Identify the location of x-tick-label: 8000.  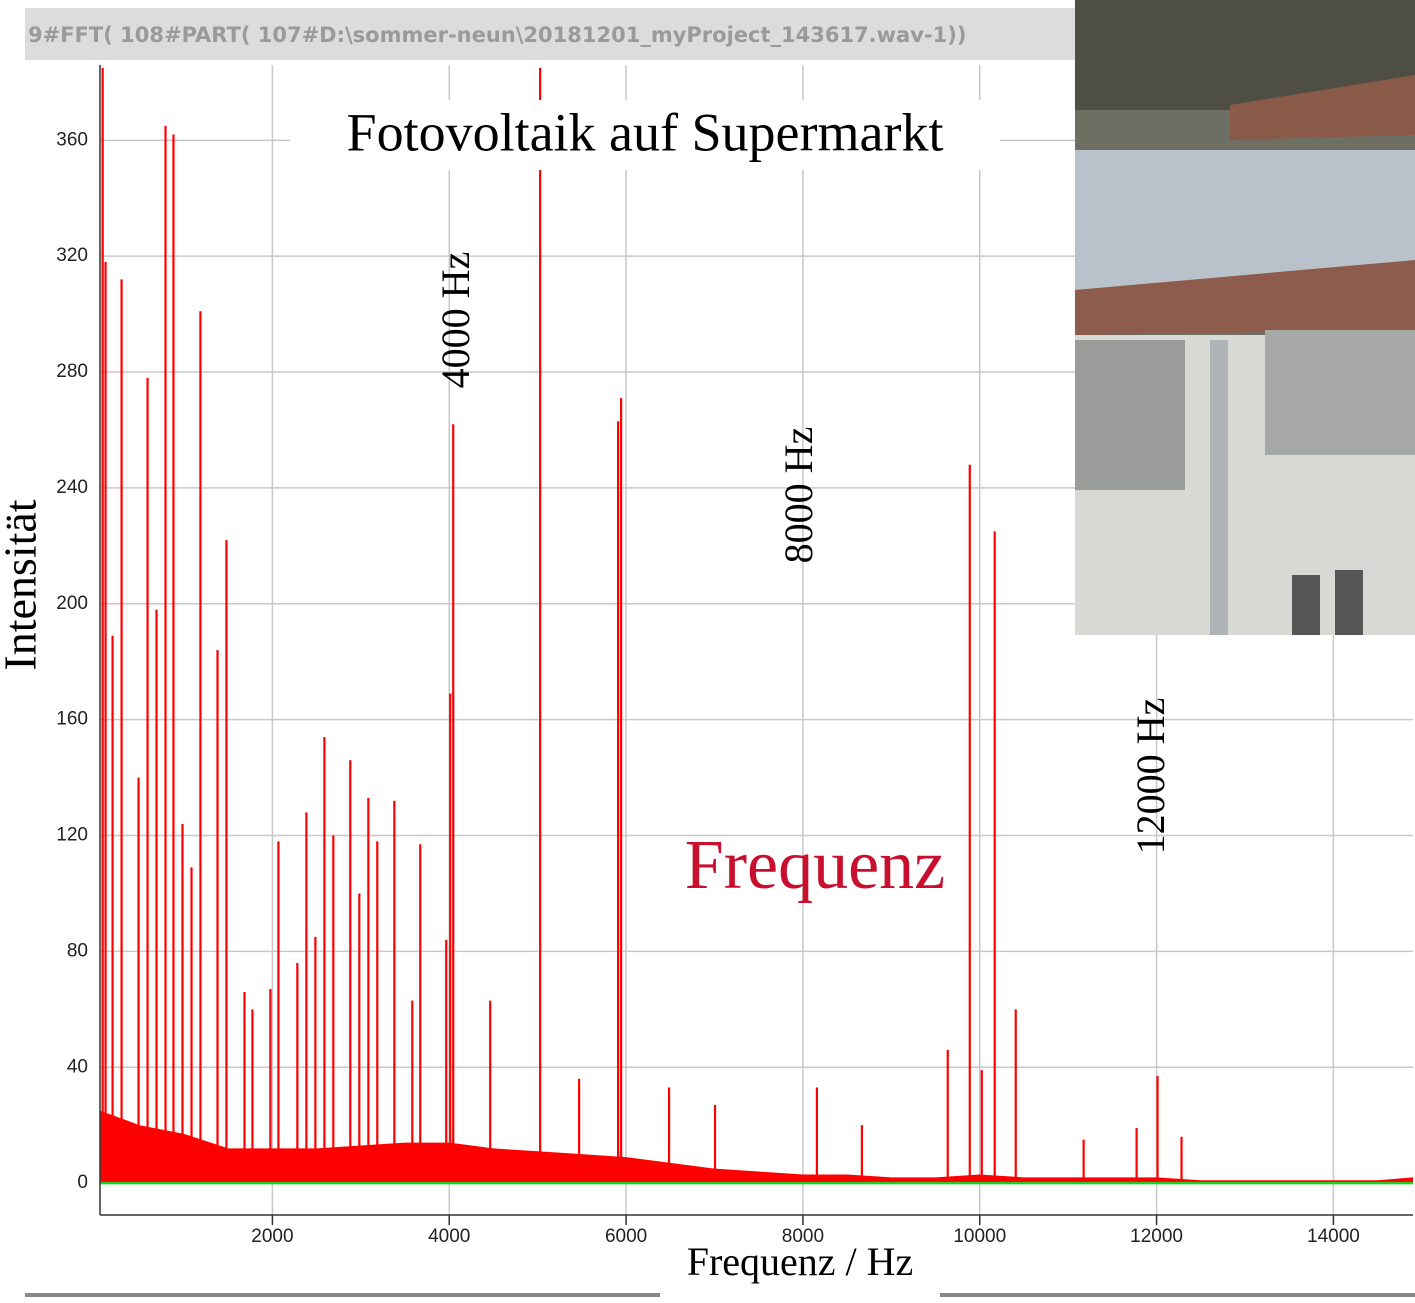
(803, 1236).